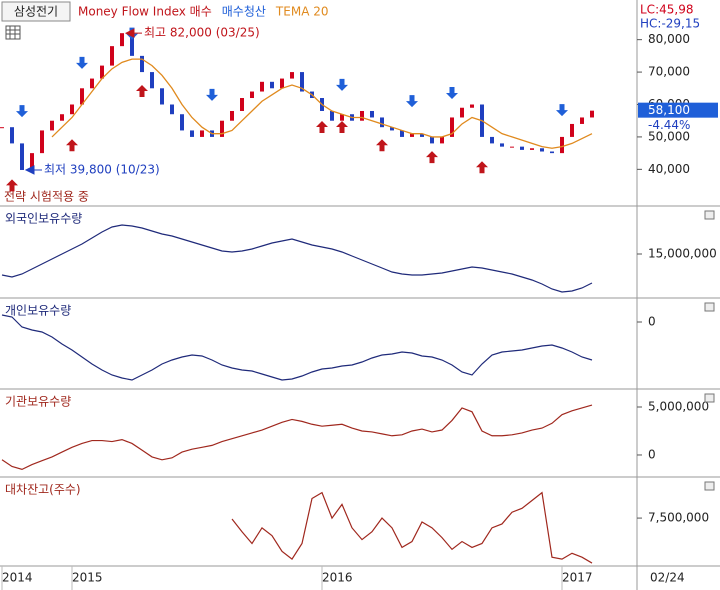  I want to click on x-tick-label: 2016, so click(337, 578).